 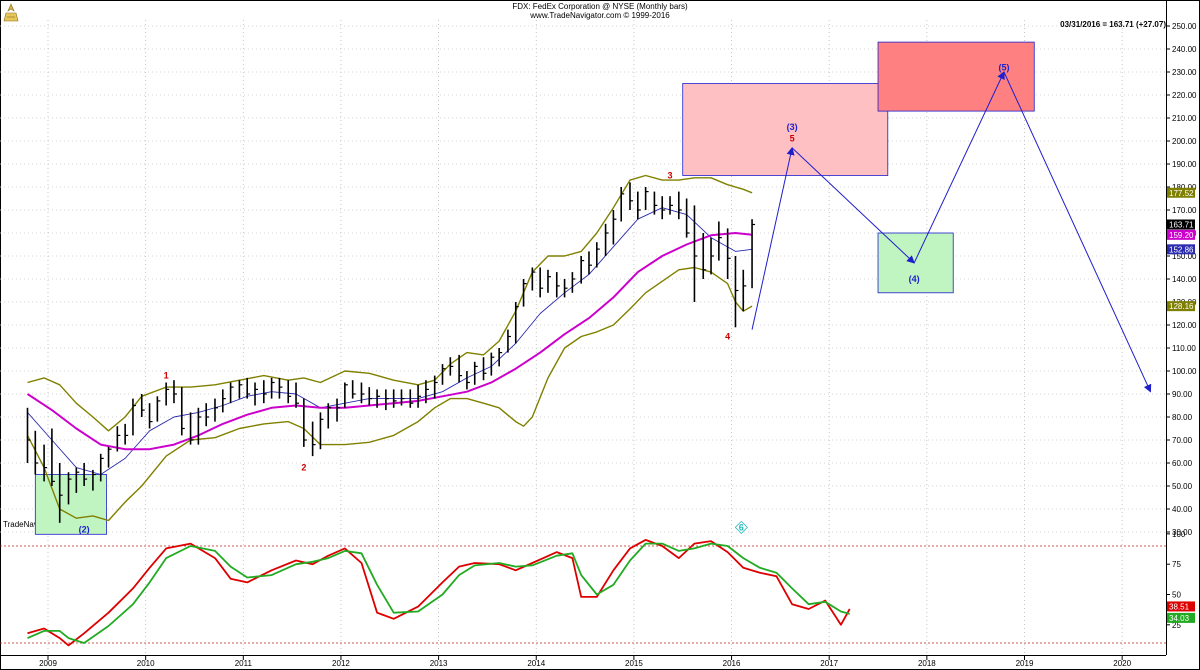 I want to click on y-tick-label: 250.00, so click(x=1184, y=26).